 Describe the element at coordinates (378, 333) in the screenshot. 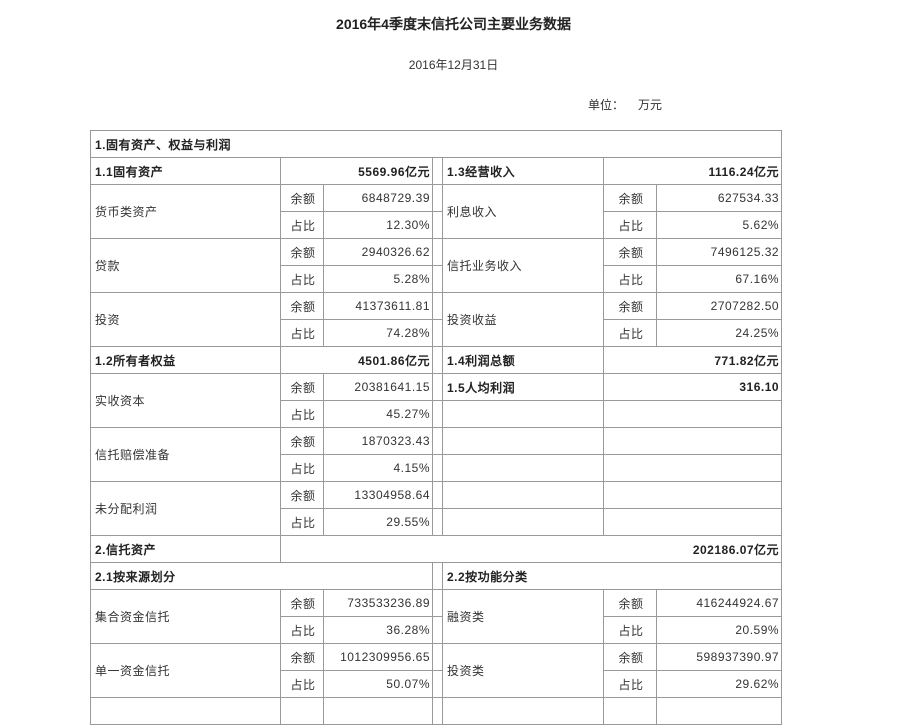

I see `ratio-value: 74.28%` at that location.